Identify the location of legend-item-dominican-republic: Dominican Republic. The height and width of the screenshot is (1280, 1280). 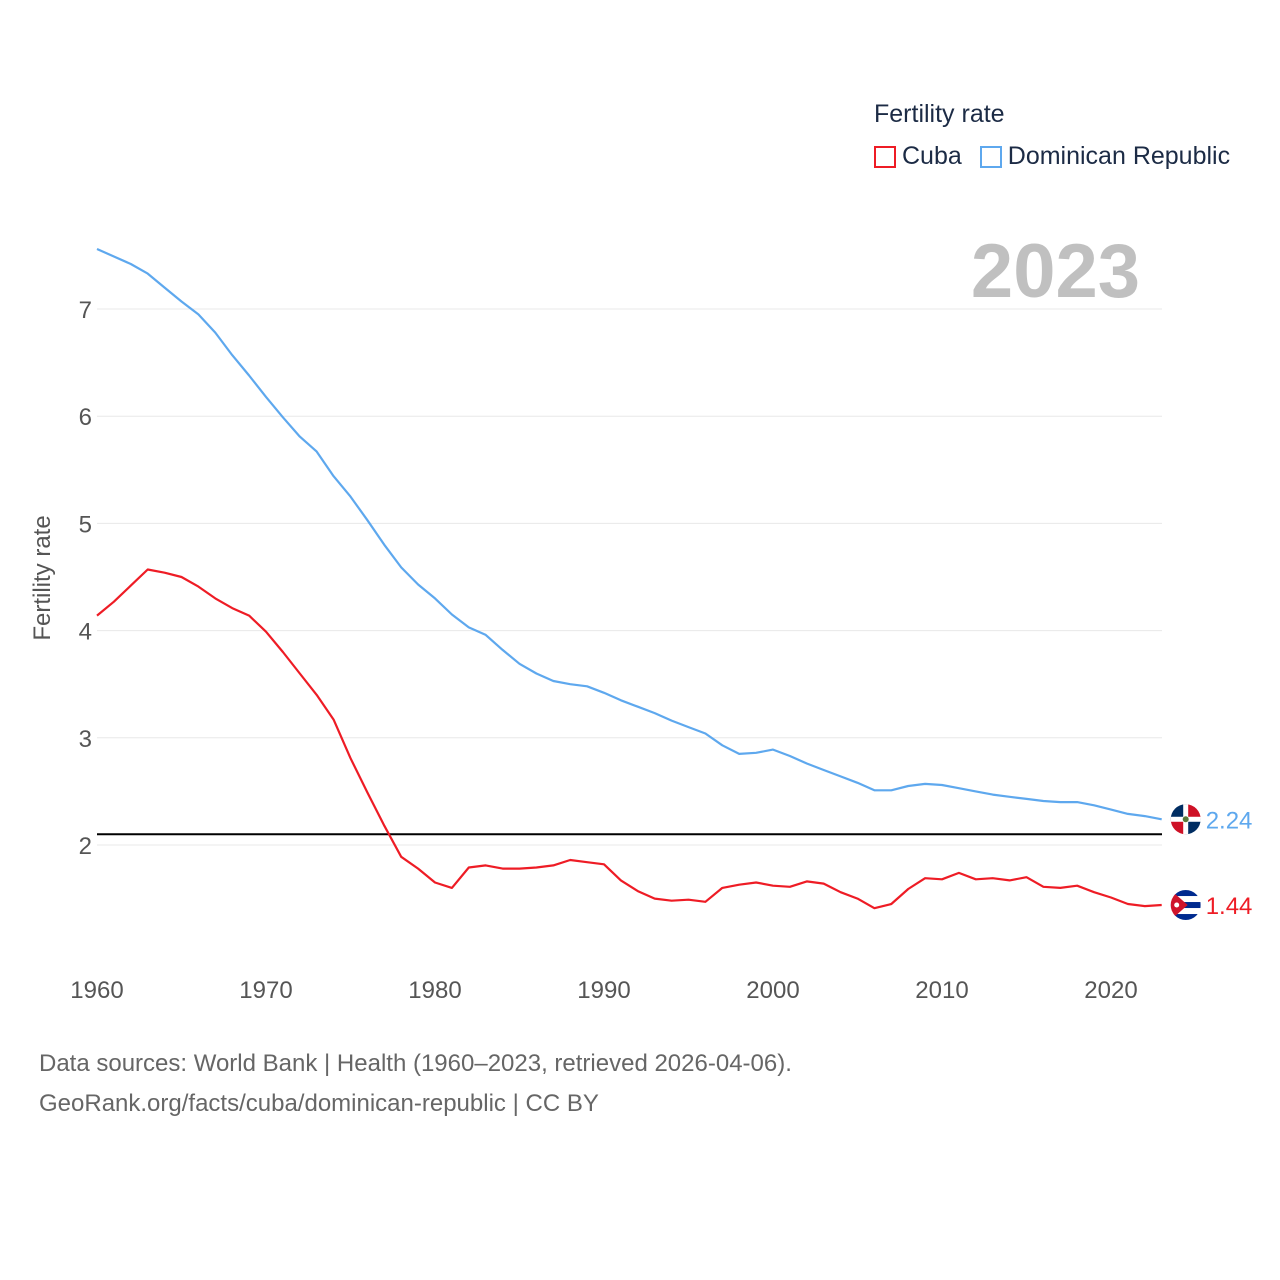
(1105, 156).